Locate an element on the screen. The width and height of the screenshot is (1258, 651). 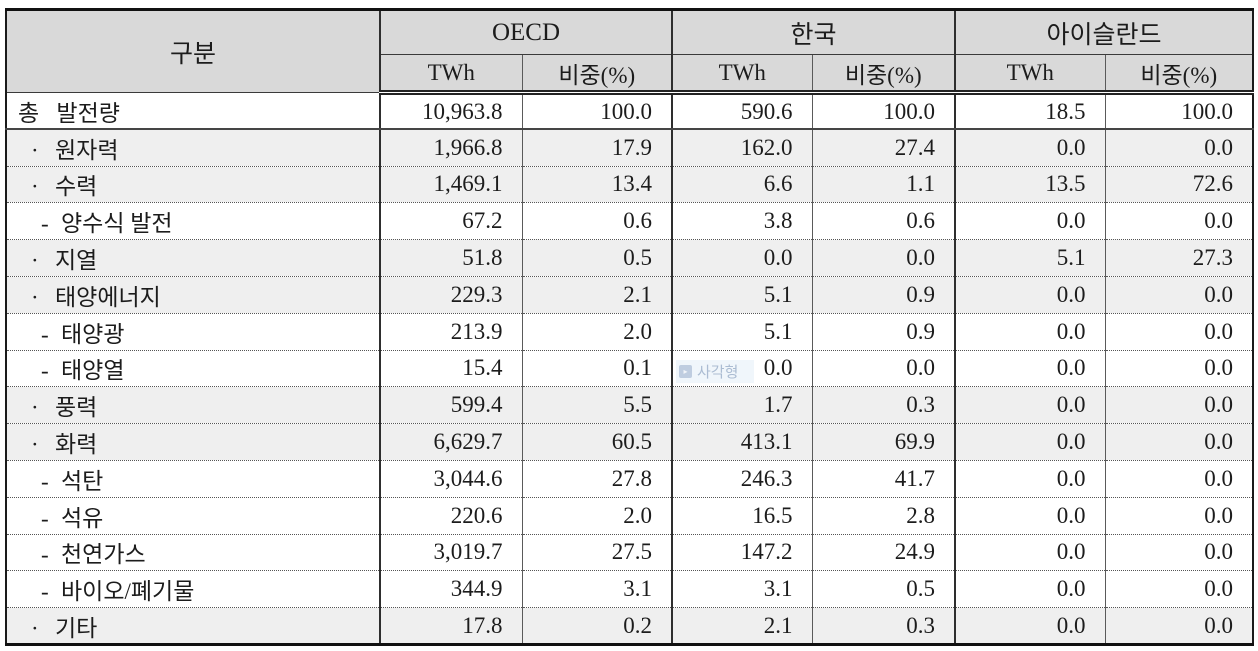
row-label-cell: · 기타 is located at coordinates (193, 626).